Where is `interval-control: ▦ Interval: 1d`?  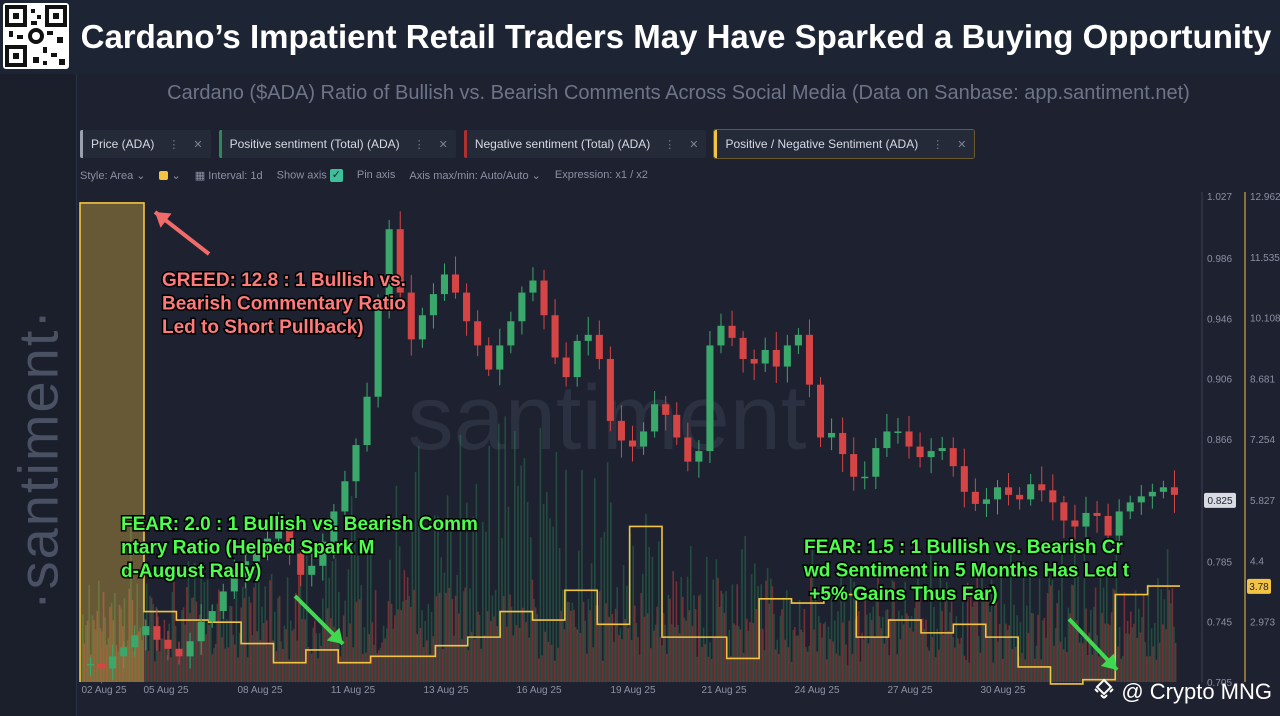
interval-control: ▦ Interval: 1d is located at coordinates (229, 175).